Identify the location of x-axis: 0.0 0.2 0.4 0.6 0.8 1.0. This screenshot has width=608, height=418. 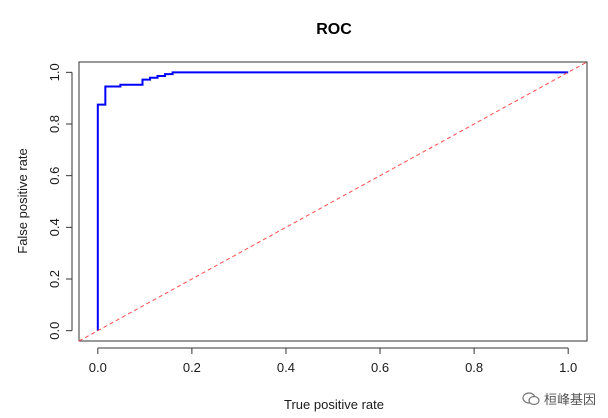
(333, 361).